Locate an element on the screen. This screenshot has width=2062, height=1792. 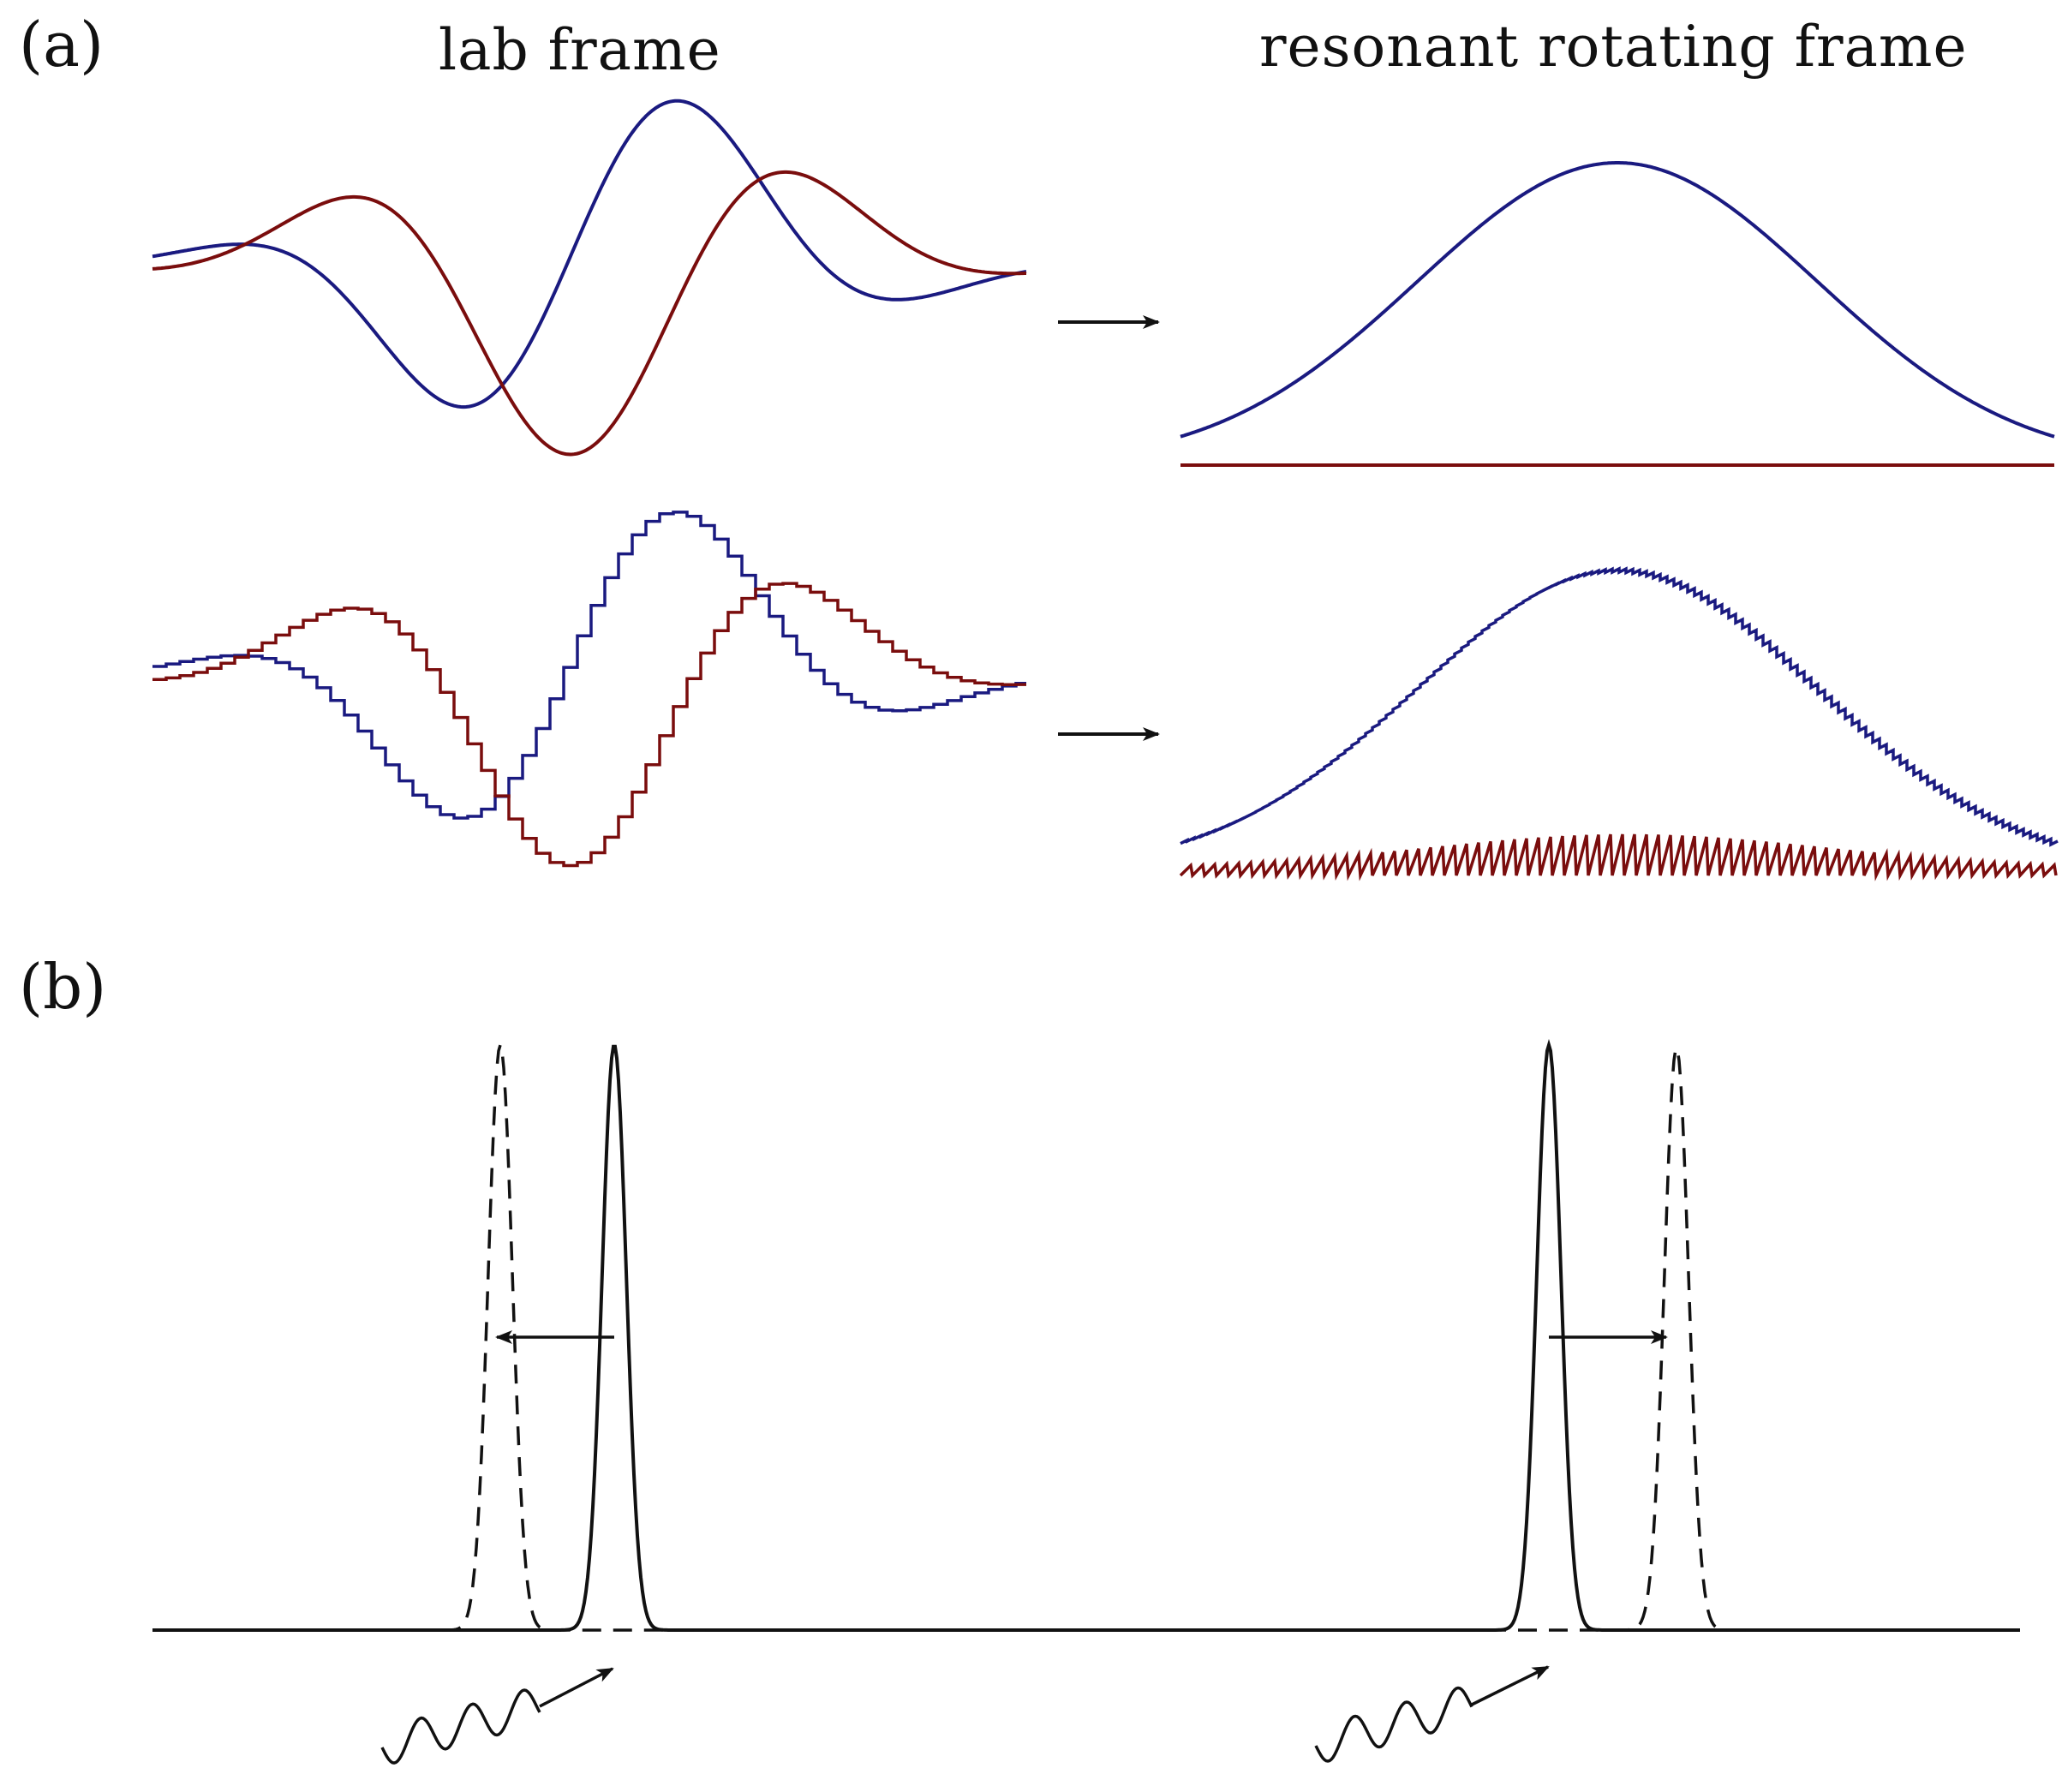
photon-arrow-right is located at coordinates (1510, 1685).